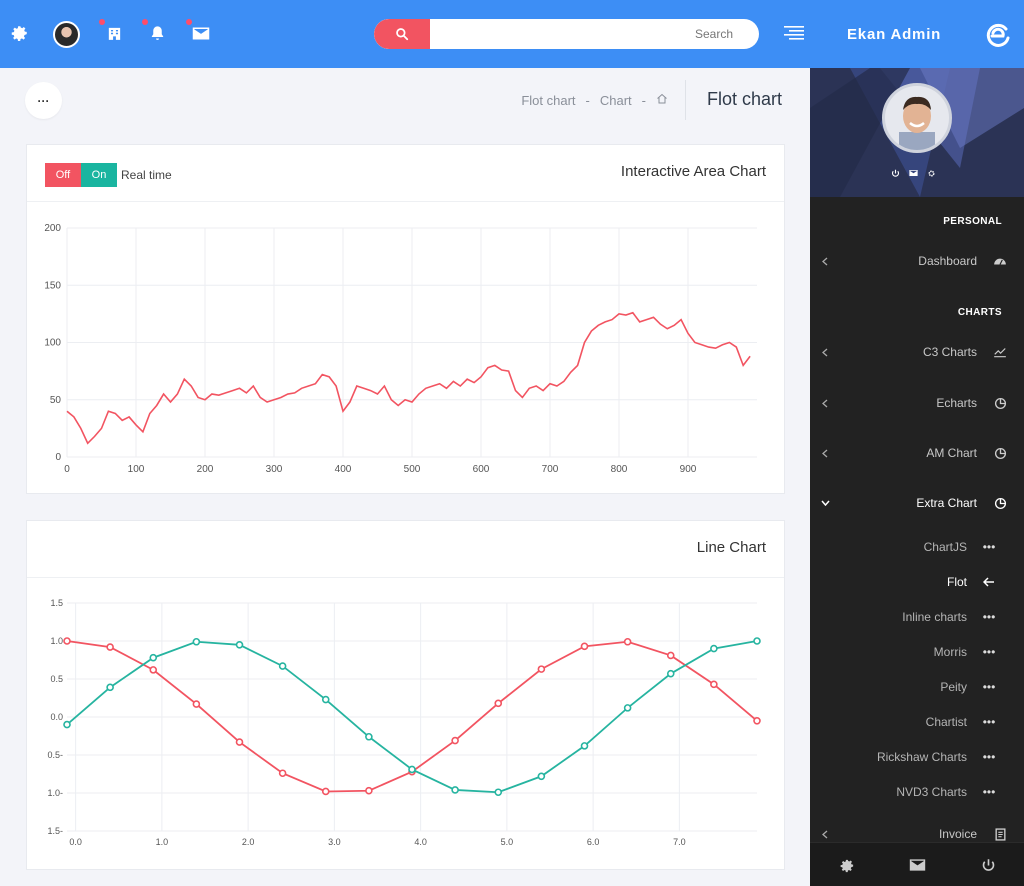 The height and width of the screenshot is (886, 1024). I want to click on x-tick-label: 700, so click(550, 469).